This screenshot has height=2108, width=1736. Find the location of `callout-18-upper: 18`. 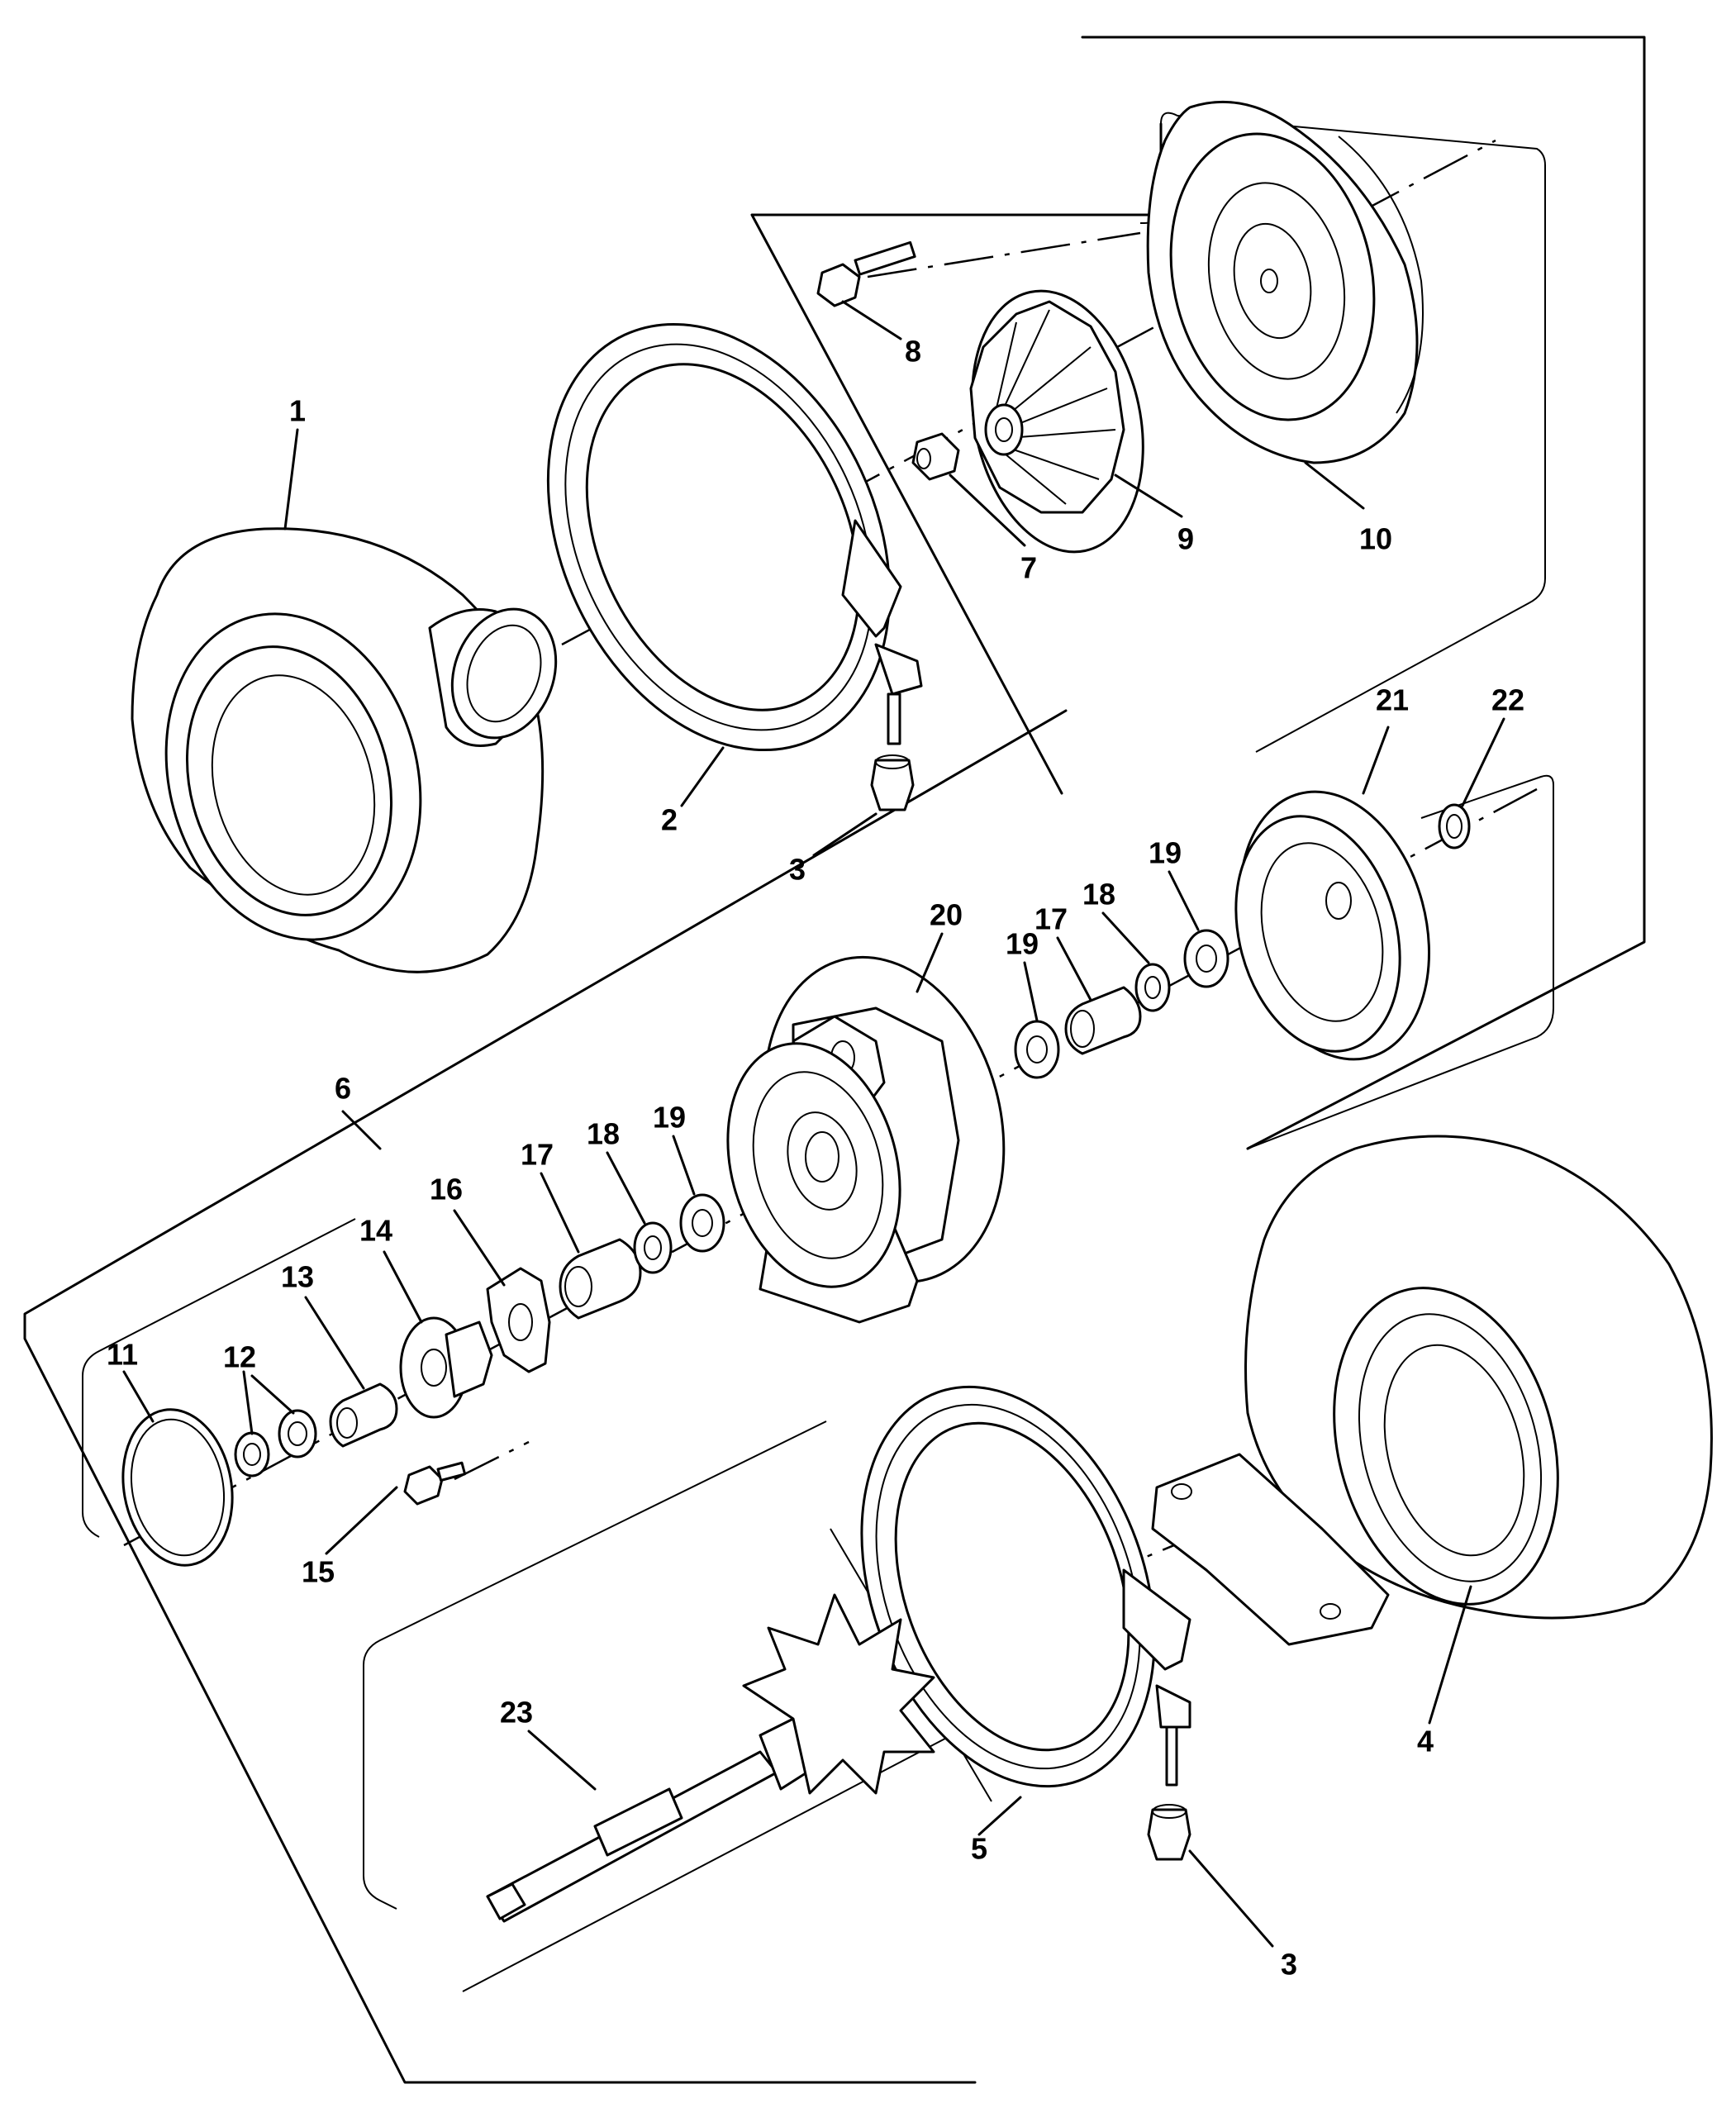

callout-18-upper: 18 is located at coordinates (1098, 895).